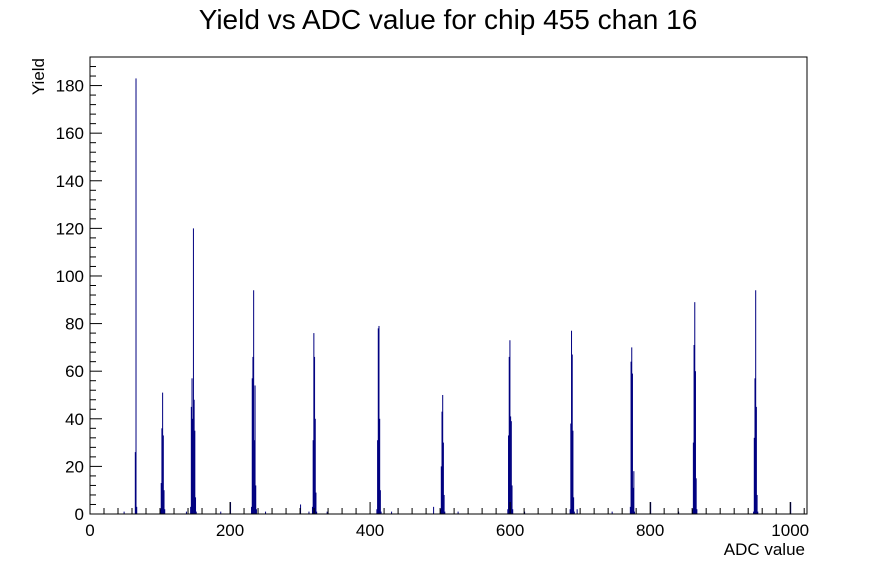 The width and height of the screenshot is (896, 572). I want to click on y-tick-label: 100, so click(70, 276).